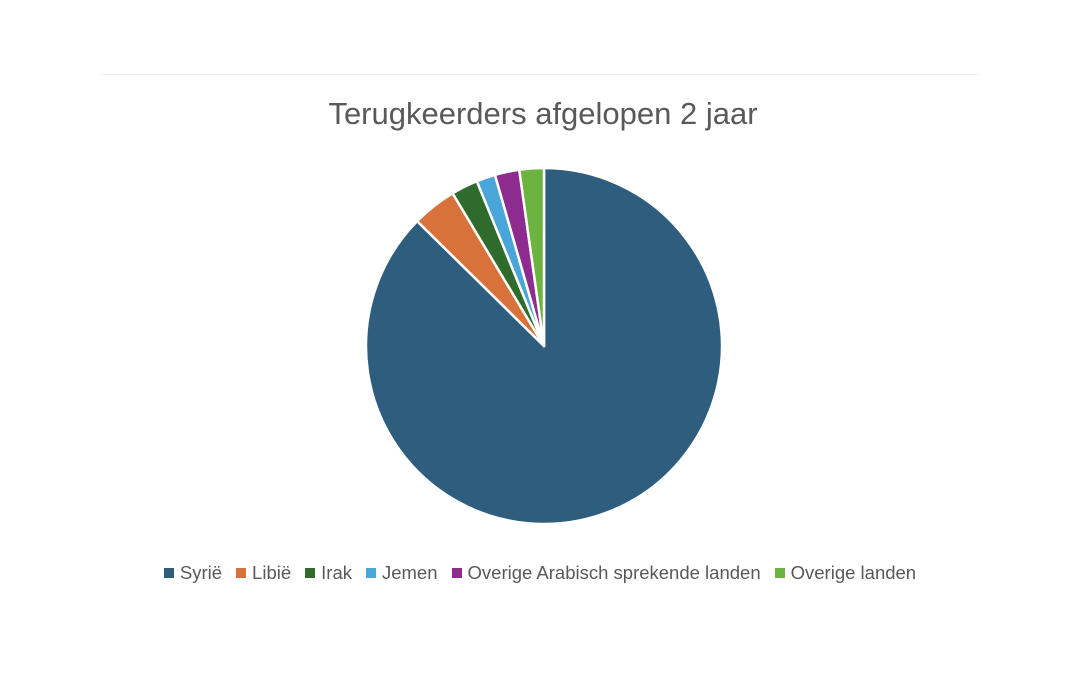  Describe the element at coordinates (614, 572) in the screenshot. I see `legend-label-5: Overige Arabisch sprekende landen` at that location.